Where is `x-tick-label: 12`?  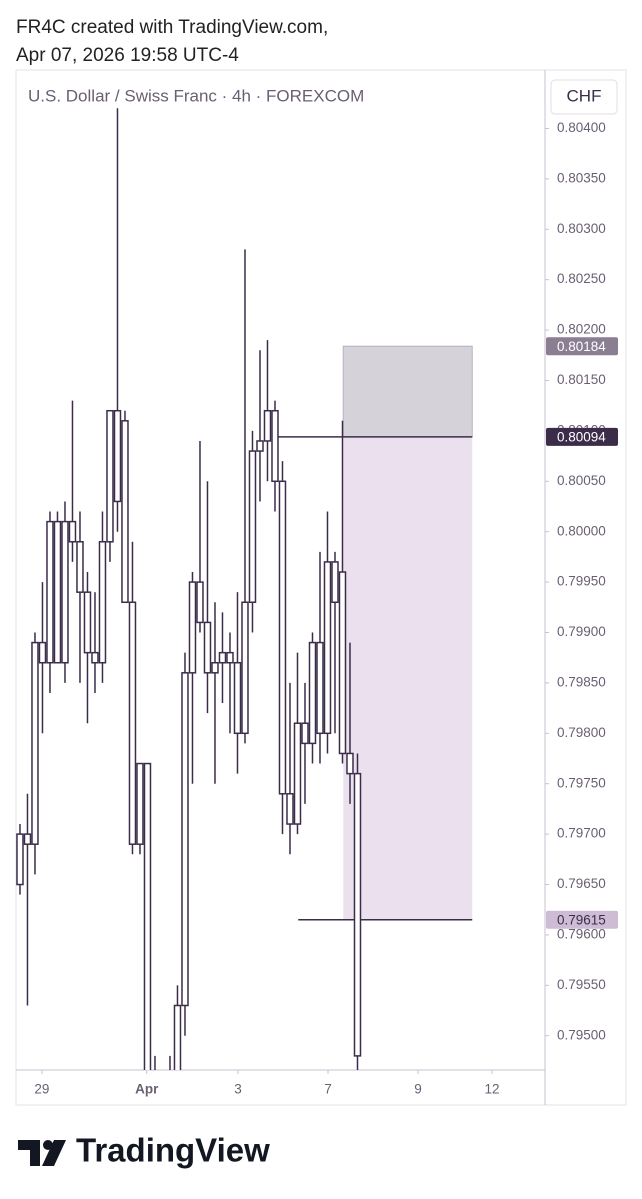 x-tick-label: 12 is located at coordinates (491, 1089).